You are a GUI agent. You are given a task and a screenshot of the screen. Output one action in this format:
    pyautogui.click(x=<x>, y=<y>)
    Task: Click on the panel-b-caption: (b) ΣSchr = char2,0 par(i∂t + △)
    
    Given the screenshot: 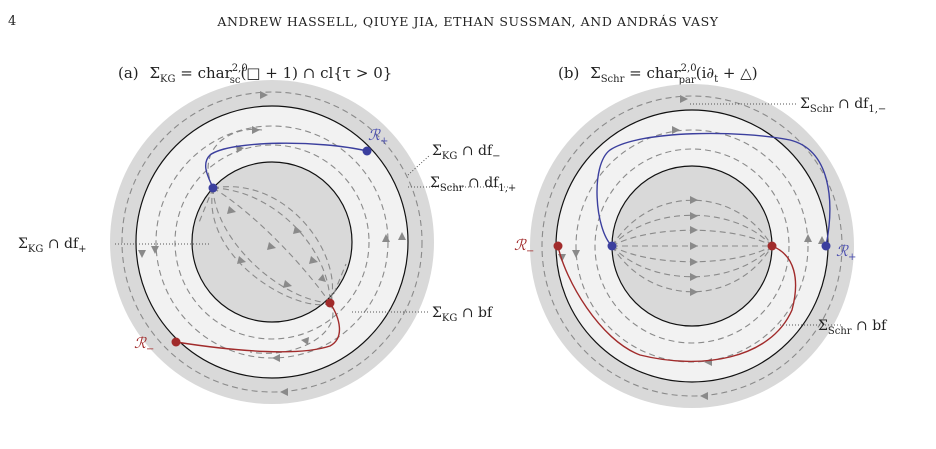 What is the action you would take?
    pyautogui.click(x=658, y=74)
    